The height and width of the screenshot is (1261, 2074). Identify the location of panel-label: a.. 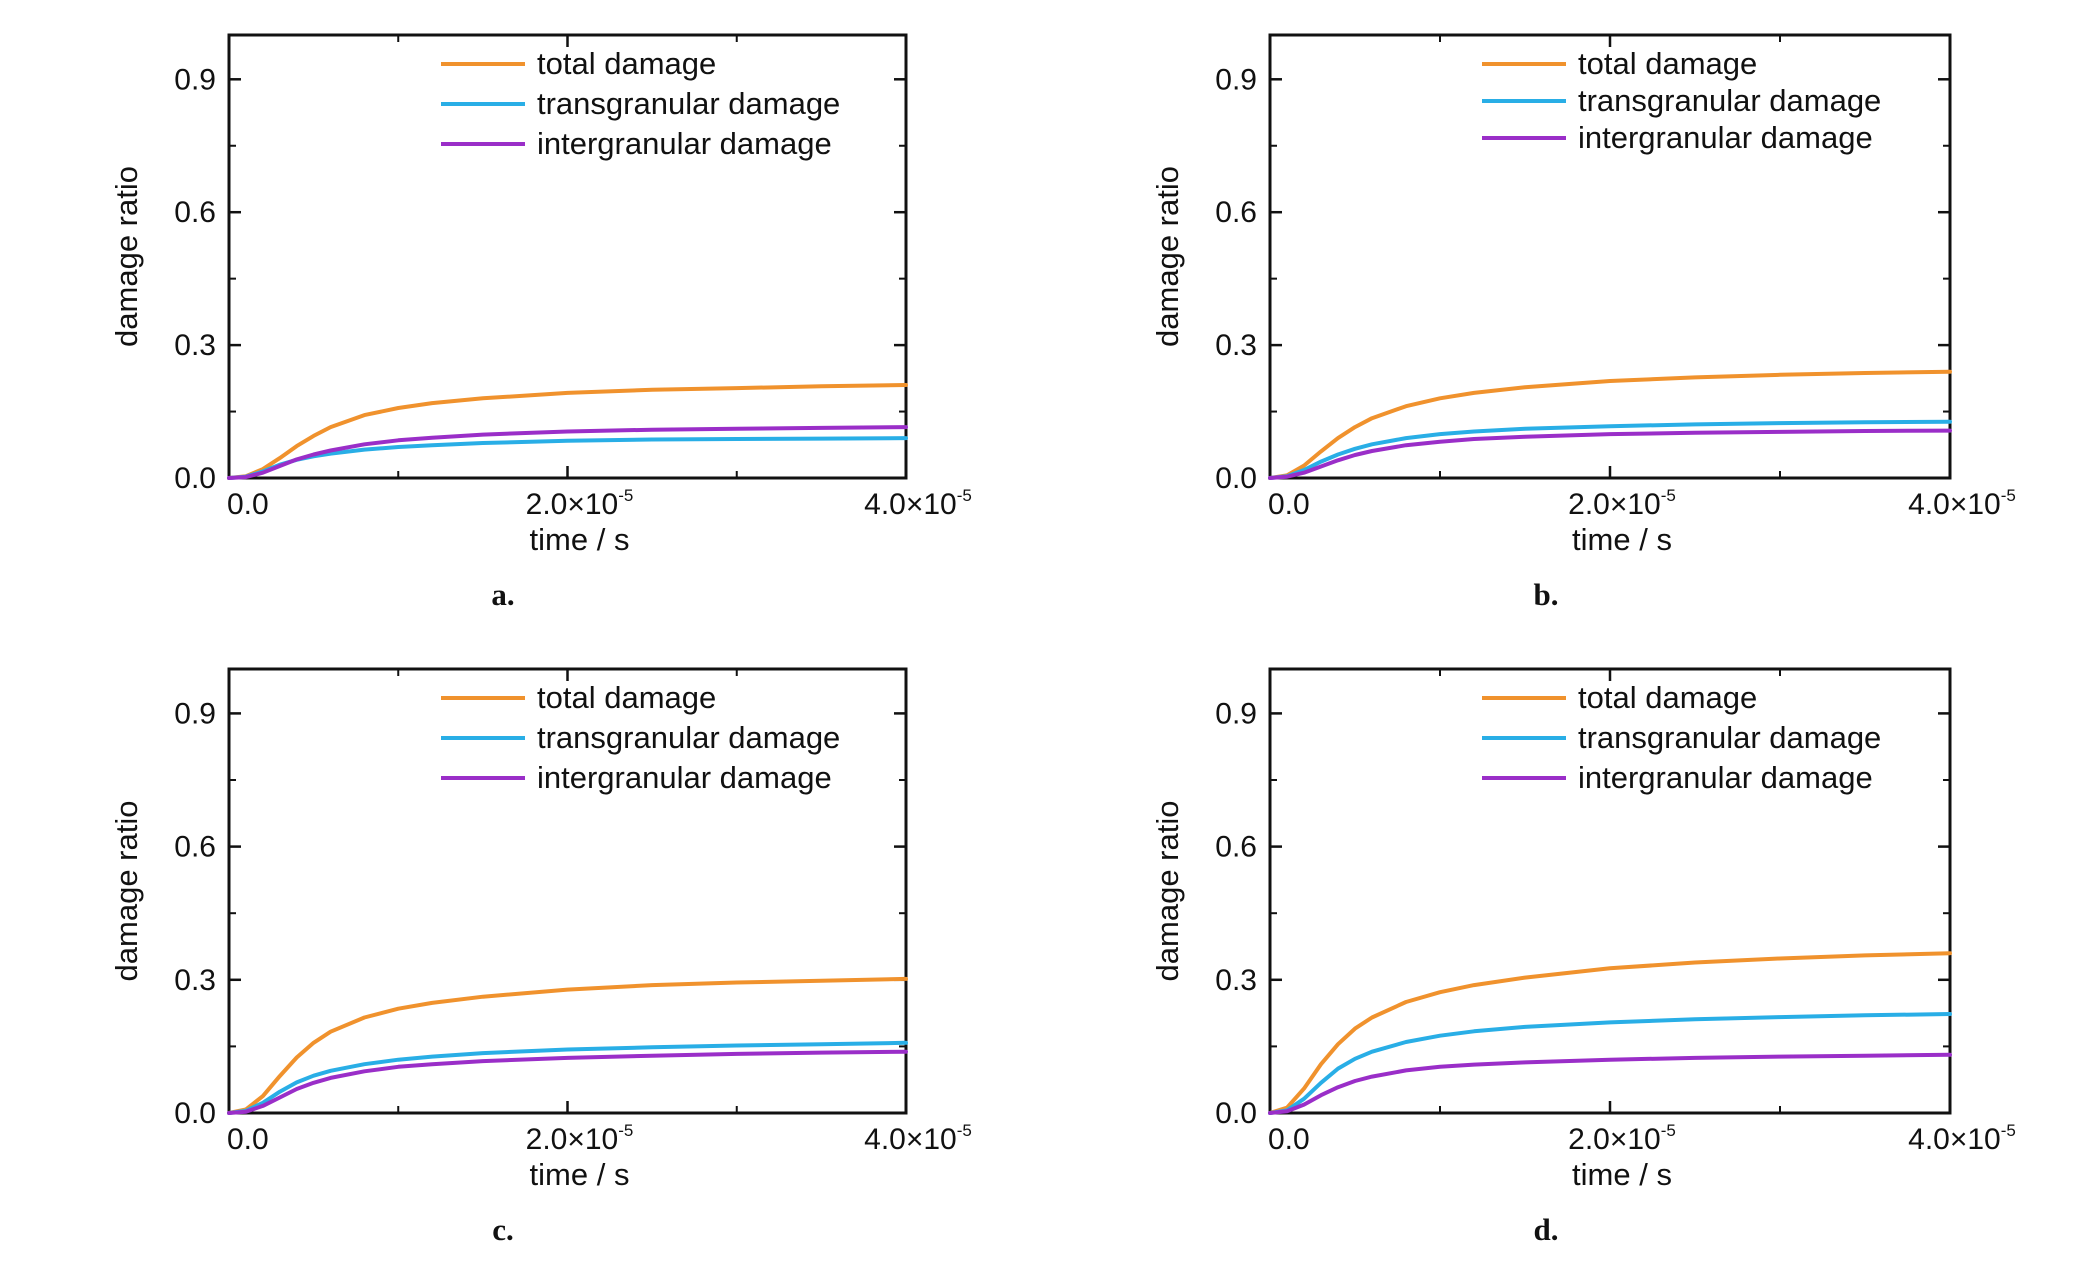
(502, 594).